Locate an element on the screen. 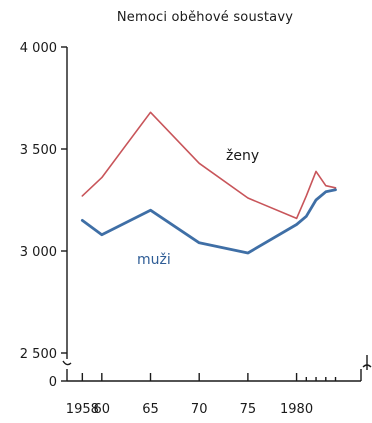 The height and width of the screenshot is (423, 372). series-line-muzi is located at coordinates (208, 221).